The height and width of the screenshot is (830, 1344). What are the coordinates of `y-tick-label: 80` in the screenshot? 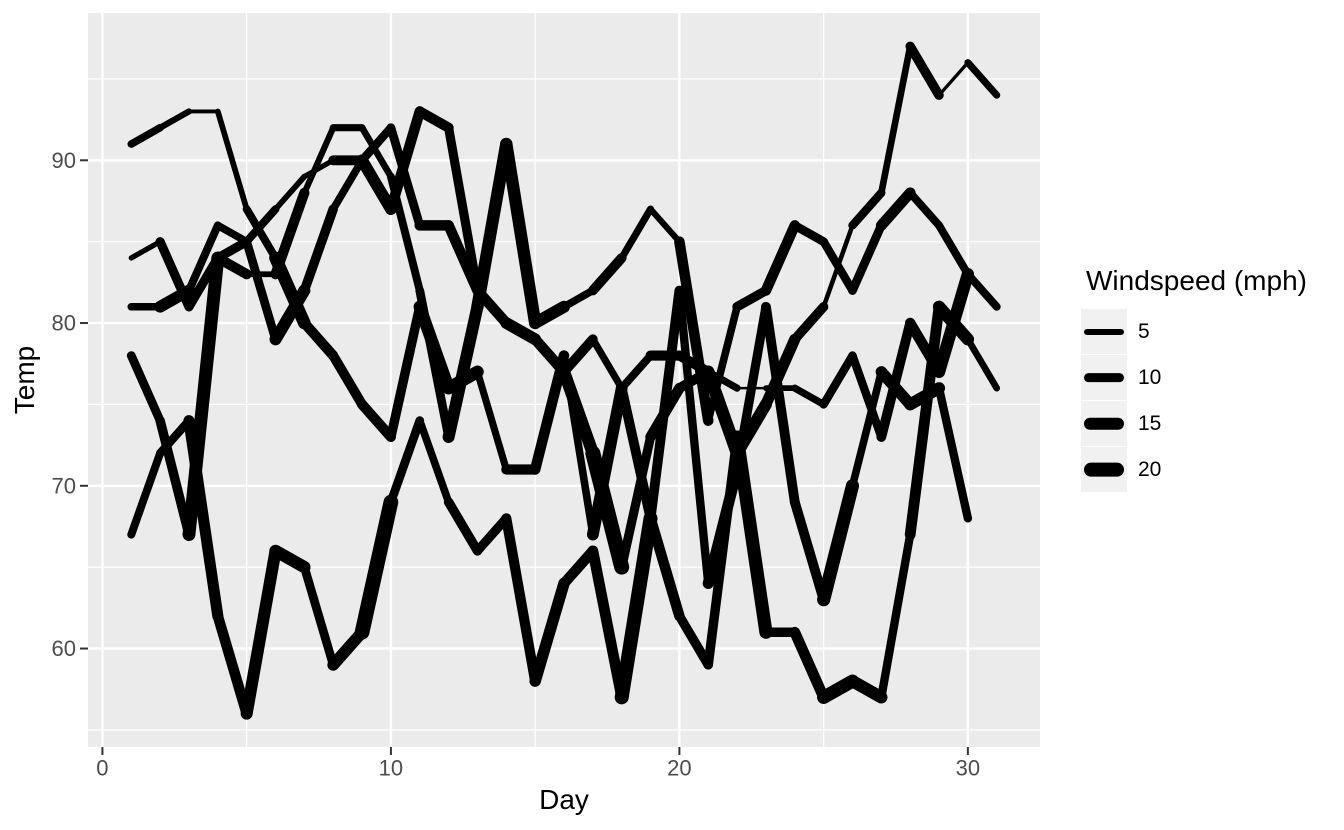 It's located at (64, 323).